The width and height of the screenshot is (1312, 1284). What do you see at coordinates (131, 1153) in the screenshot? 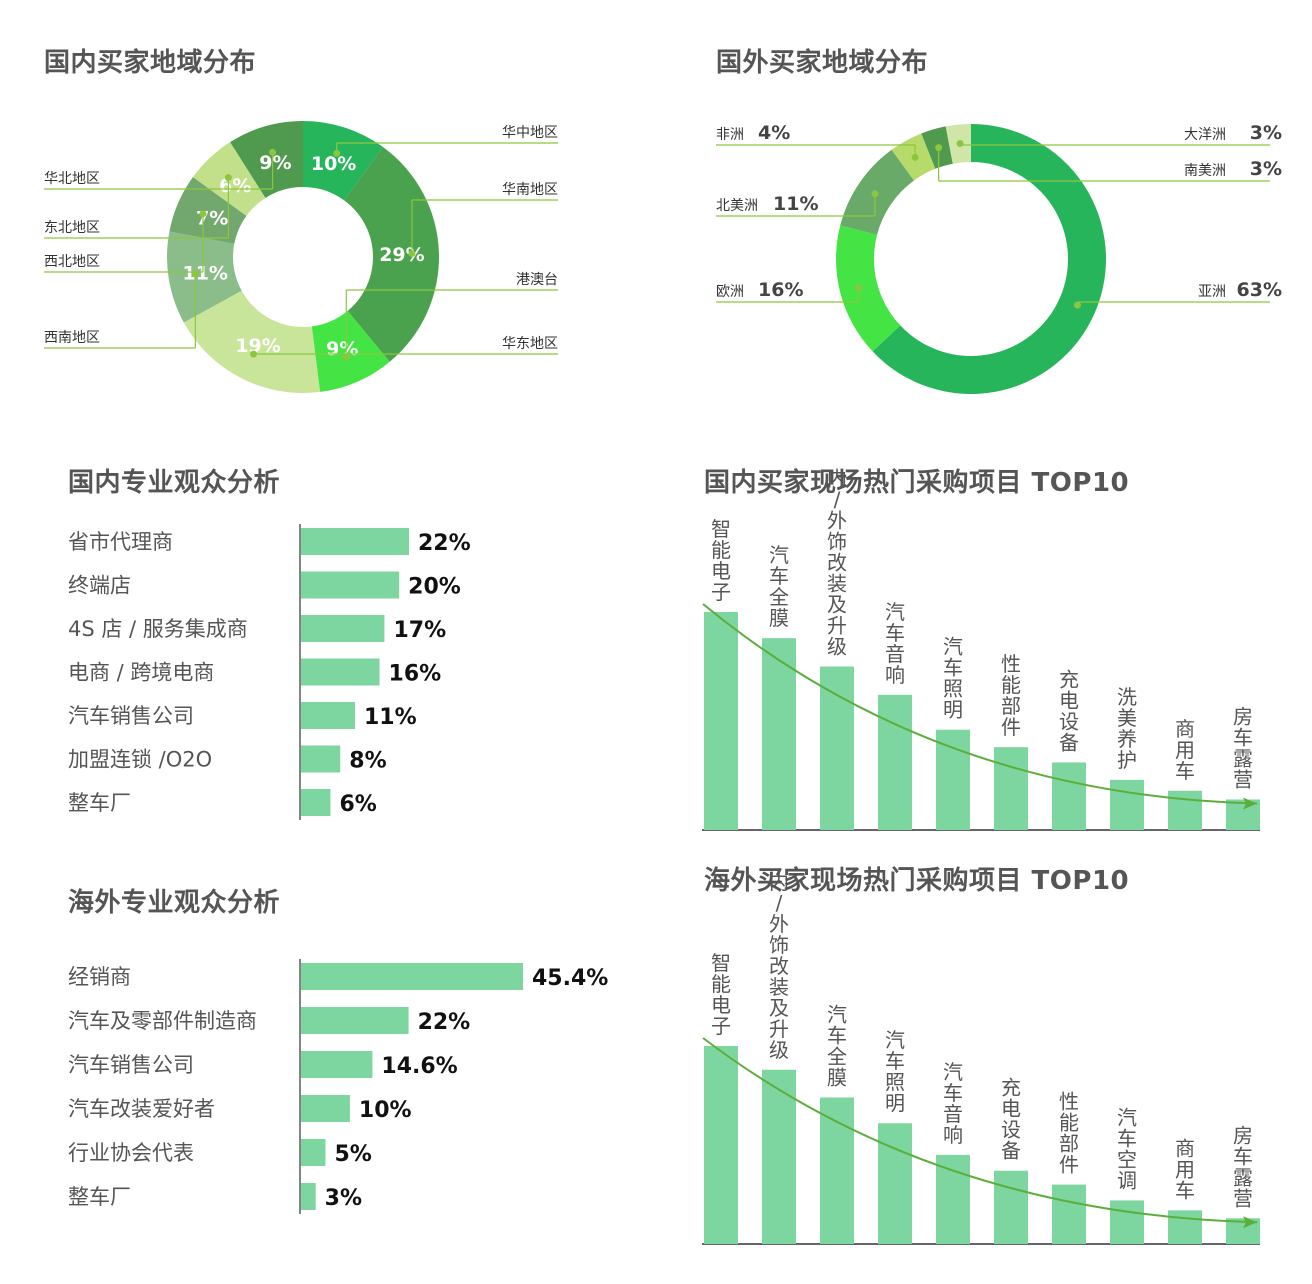
I see `bar-category-label: 行业协会代表` at bounding box center [131, 1153].